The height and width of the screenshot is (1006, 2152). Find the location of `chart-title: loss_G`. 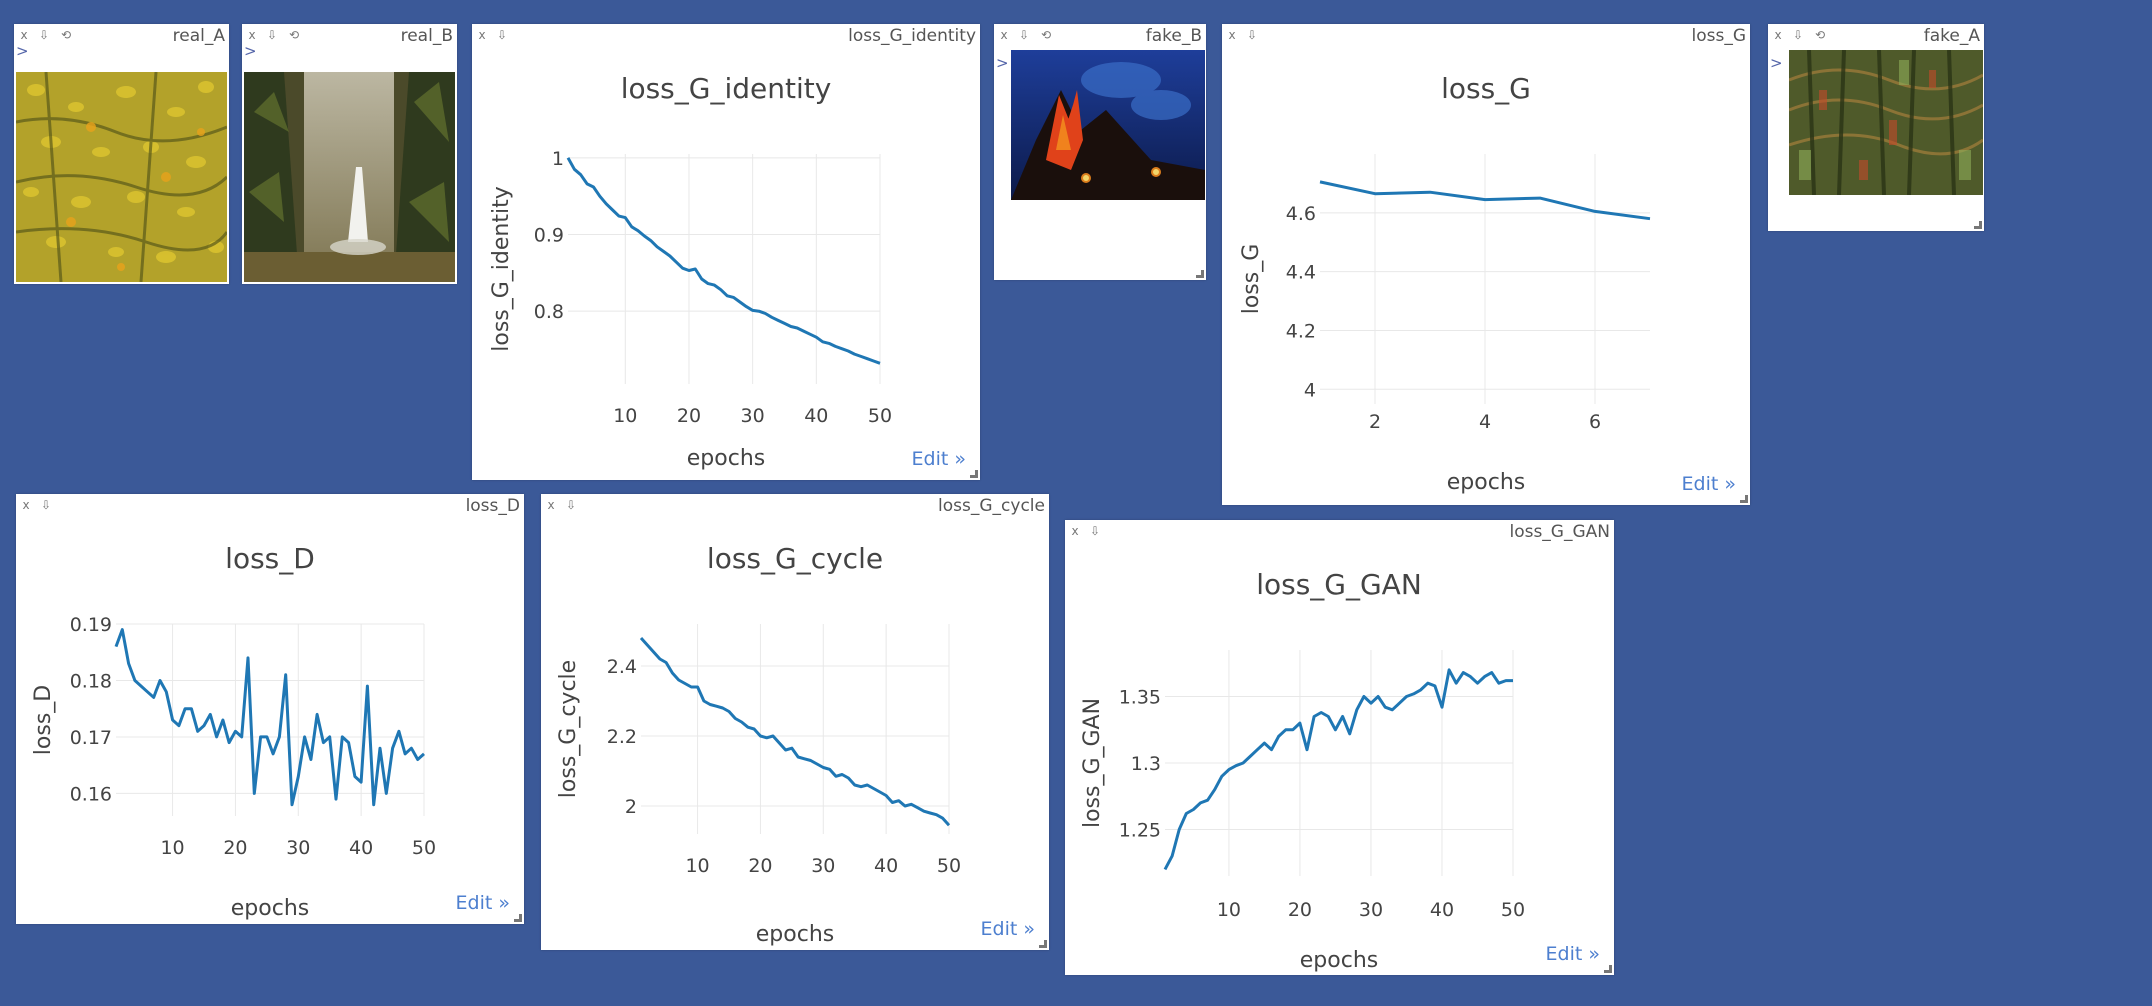

chart-title: loss_G is located at coordinates (1486, 88).